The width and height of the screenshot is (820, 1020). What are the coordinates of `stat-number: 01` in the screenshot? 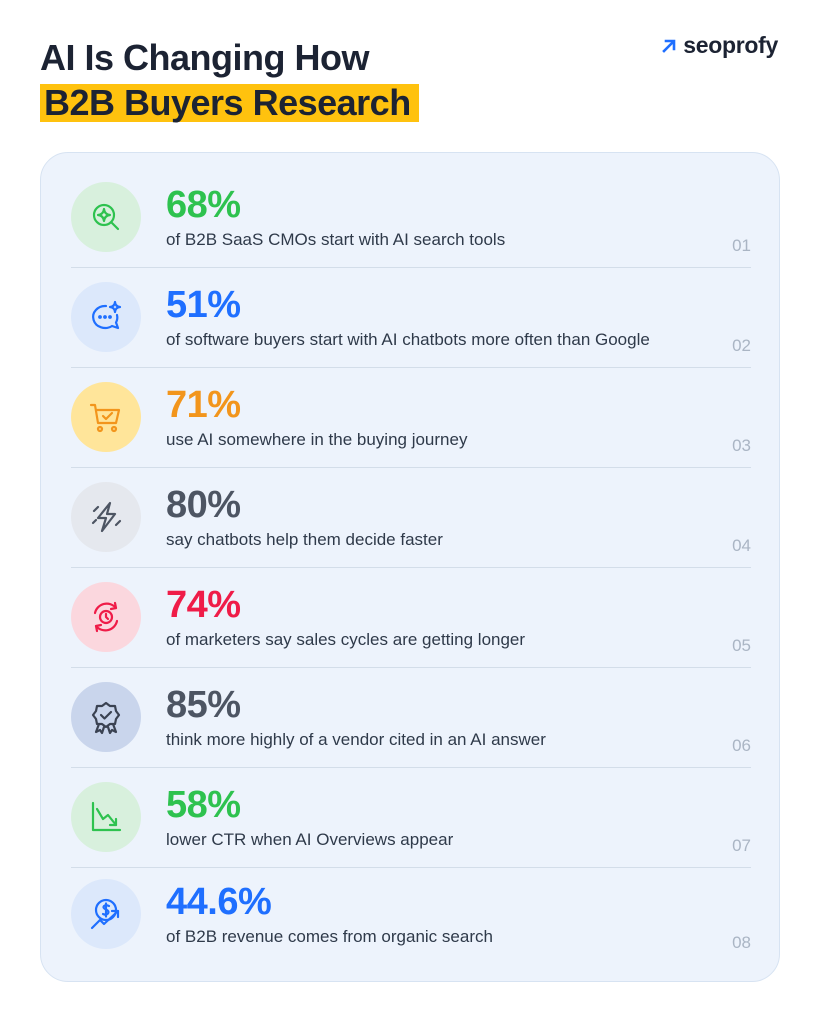 It's located at (741, 245).